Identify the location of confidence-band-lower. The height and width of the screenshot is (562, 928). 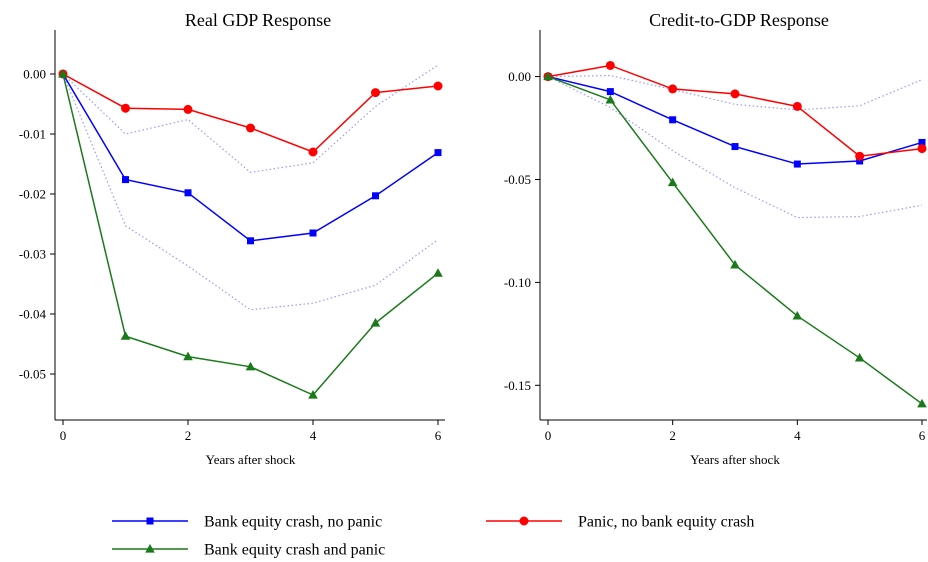
(735, 147).